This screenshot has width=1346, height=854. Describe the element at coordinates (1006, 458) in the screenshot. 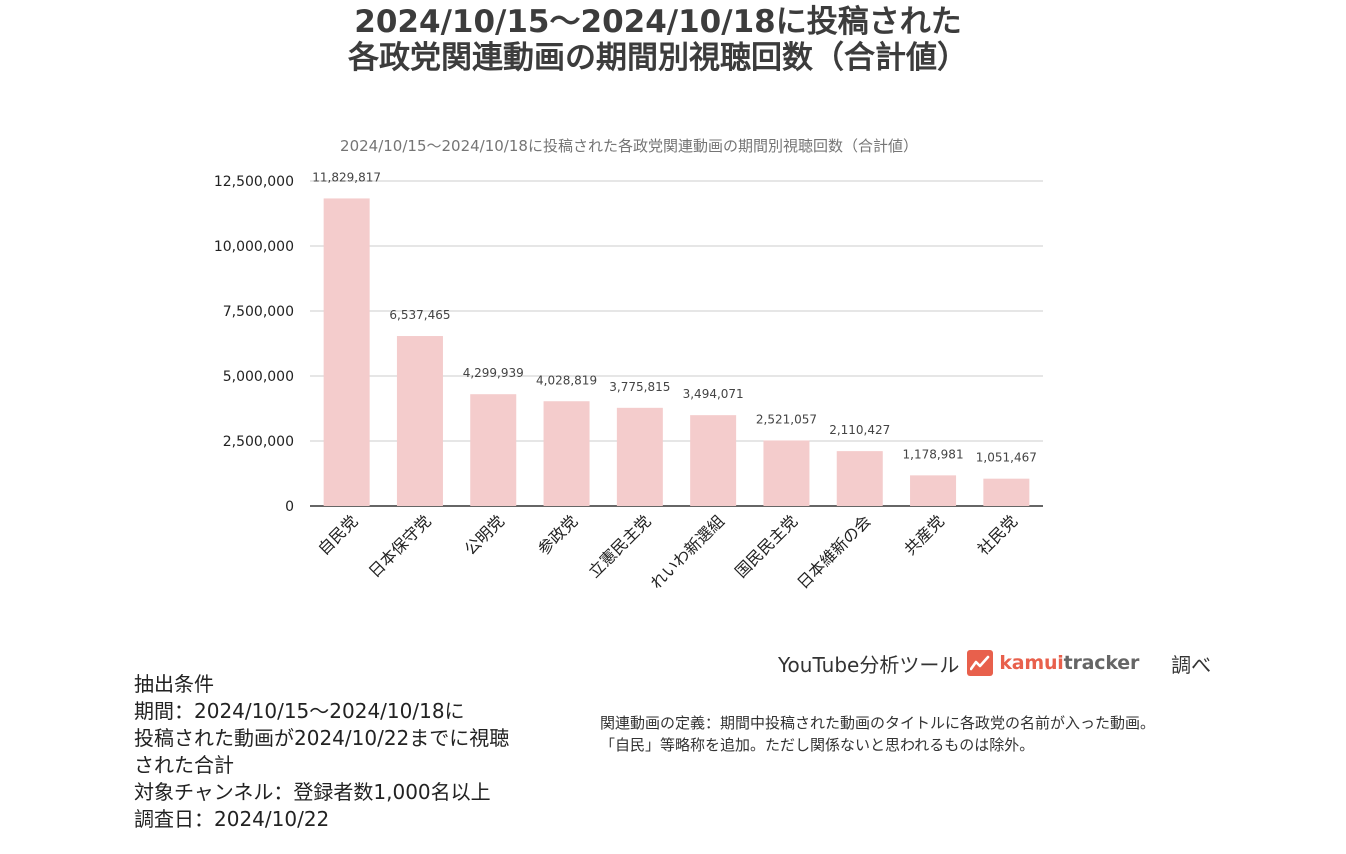

I see `bar-value-label: 1,051,467` at that location.